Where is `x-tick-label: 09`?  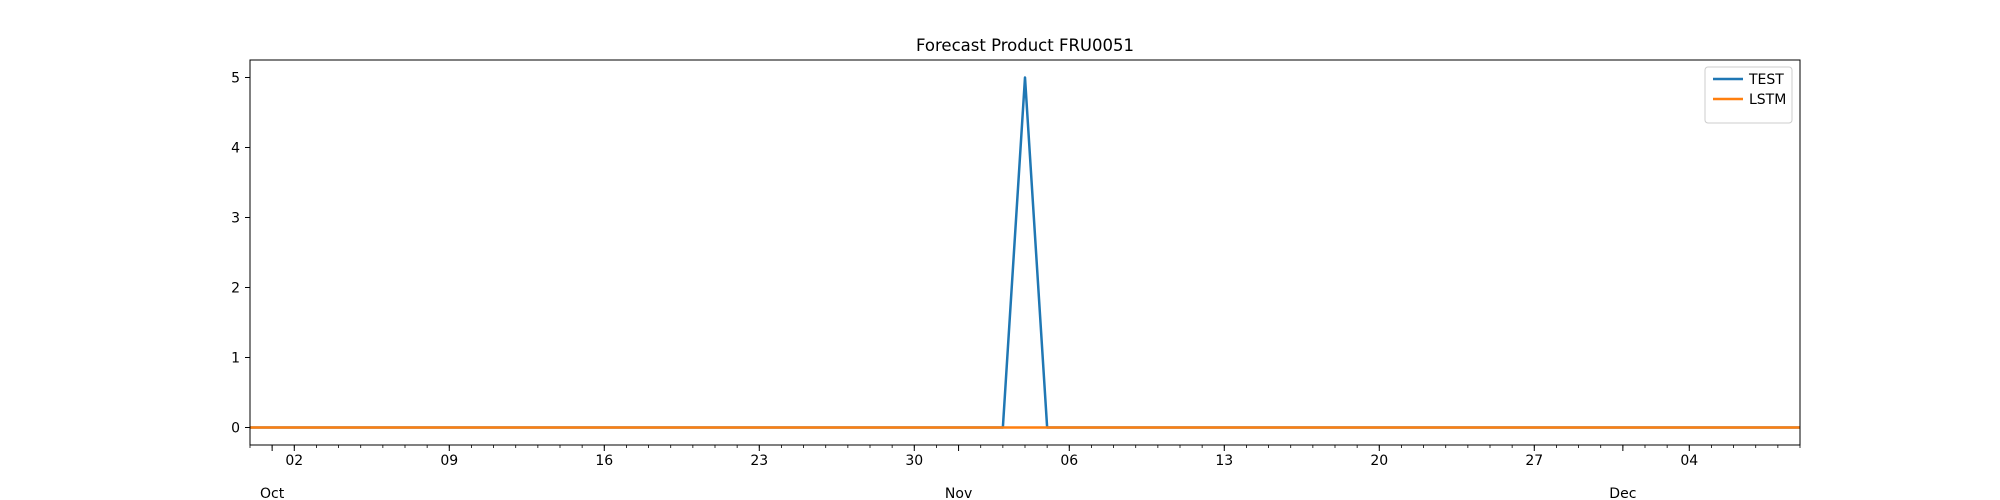
x-tick-label: 09 is located at coordinates (449, 461).